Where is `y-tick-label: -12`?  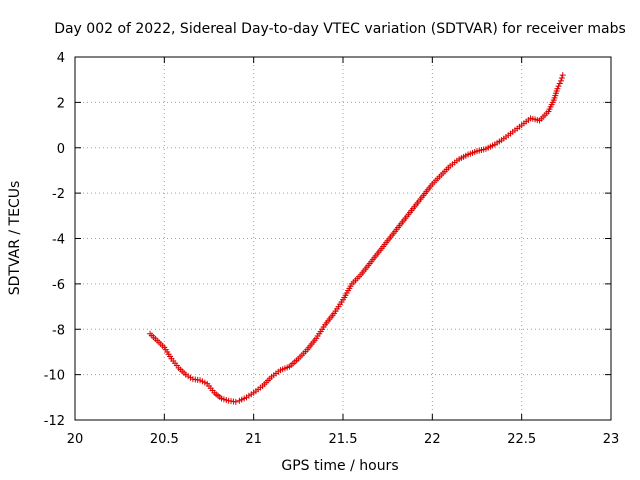
y-tick-label: -12 is located at coordinates (54, 421).